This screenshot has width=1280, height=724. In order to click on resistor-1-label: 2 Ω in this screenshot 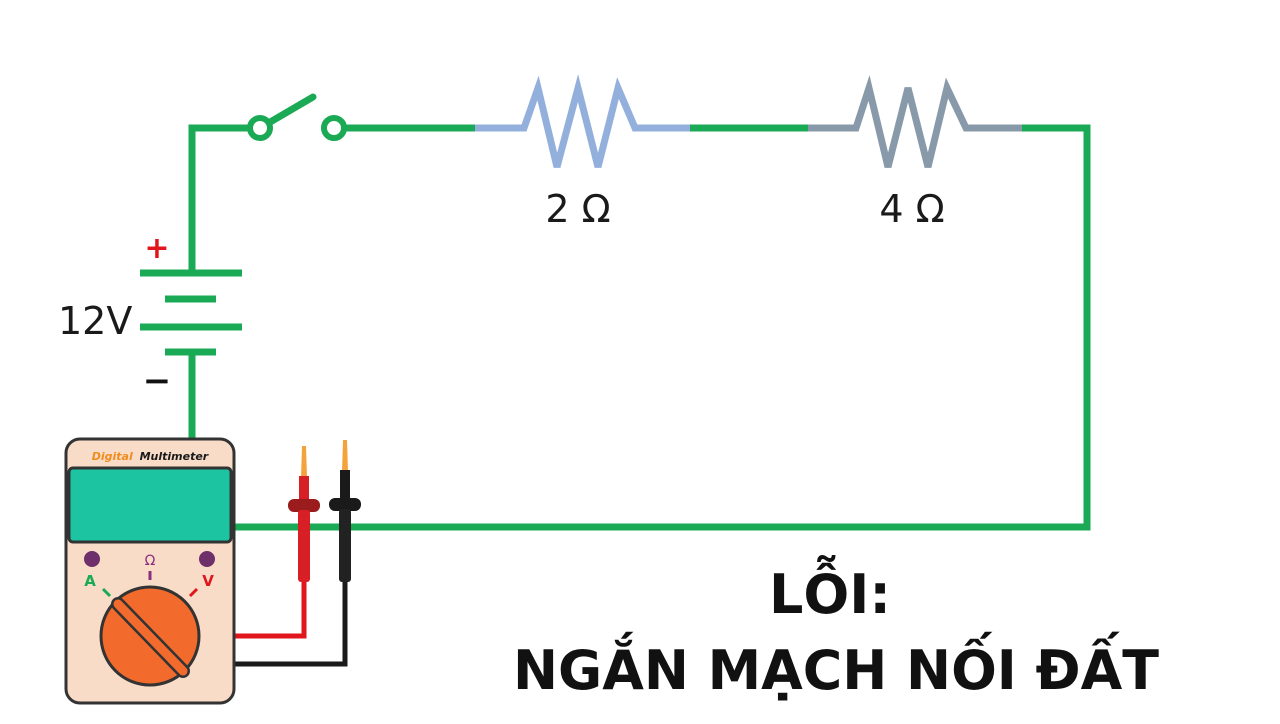, I will do `click(577, 209)`.